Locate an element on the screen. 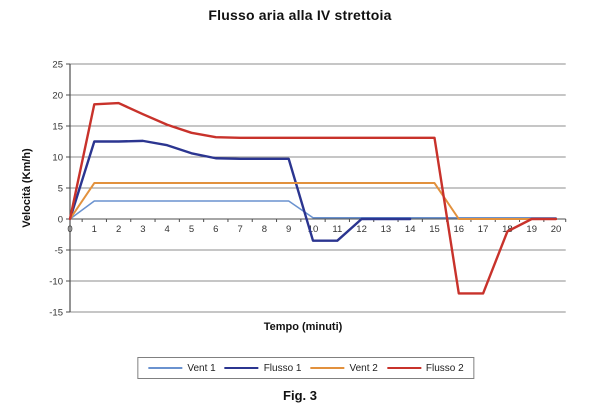 This screenshot has height=413, width=600. legend-label: Flusso 2 is located at coordinates (444, 368).